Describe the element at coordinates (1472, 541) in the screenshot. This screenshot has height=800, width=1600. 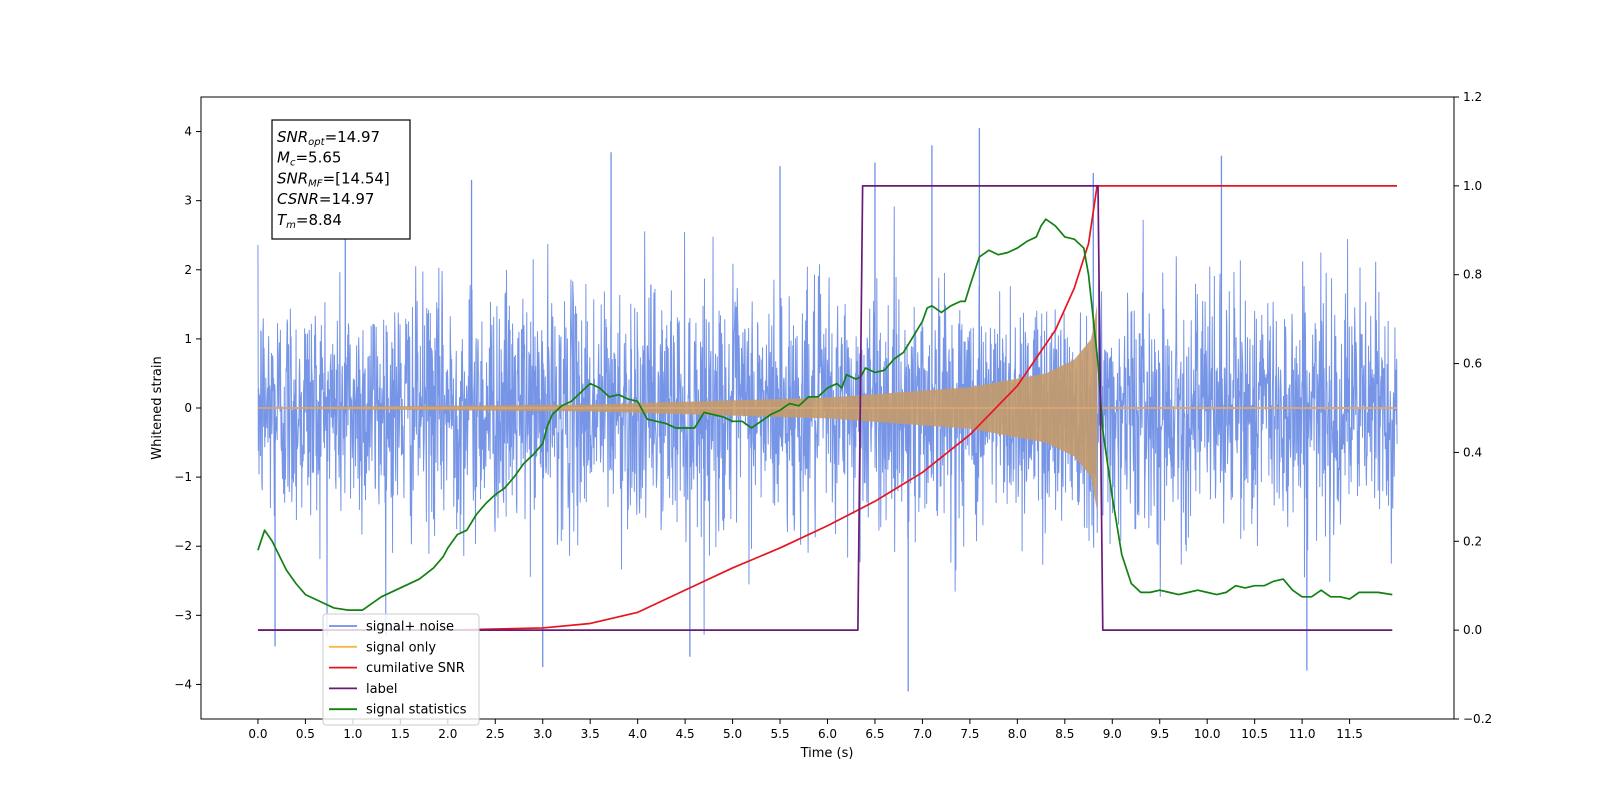
I see `y-tick-label-right: 0.2` at that location.